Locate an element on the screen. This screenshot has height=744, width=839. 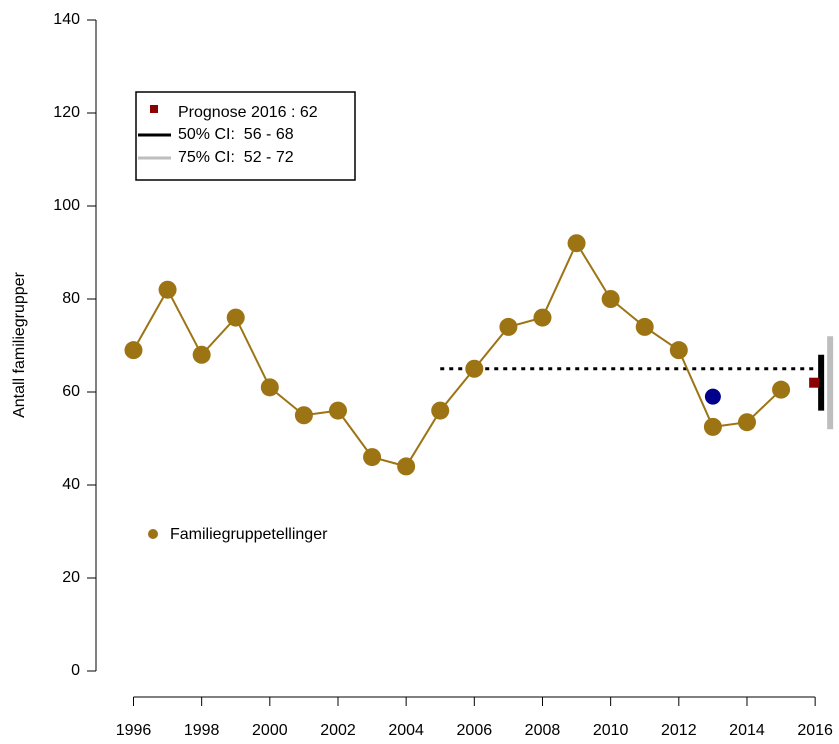
x-tick-label: 2004 is located at coordinates (406, 730).